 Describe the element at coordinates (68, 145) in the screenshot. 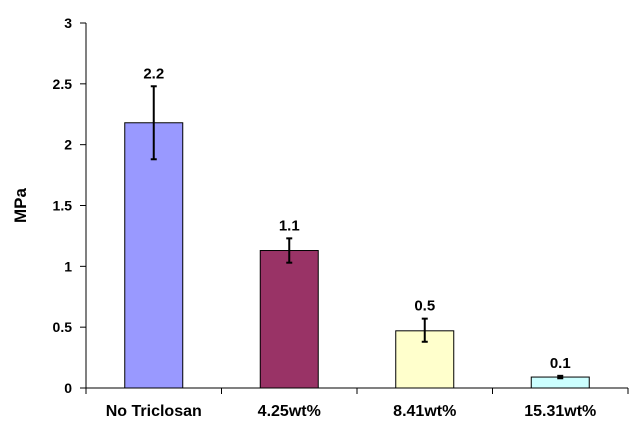

I see `y-tick-label: 2` at that location.